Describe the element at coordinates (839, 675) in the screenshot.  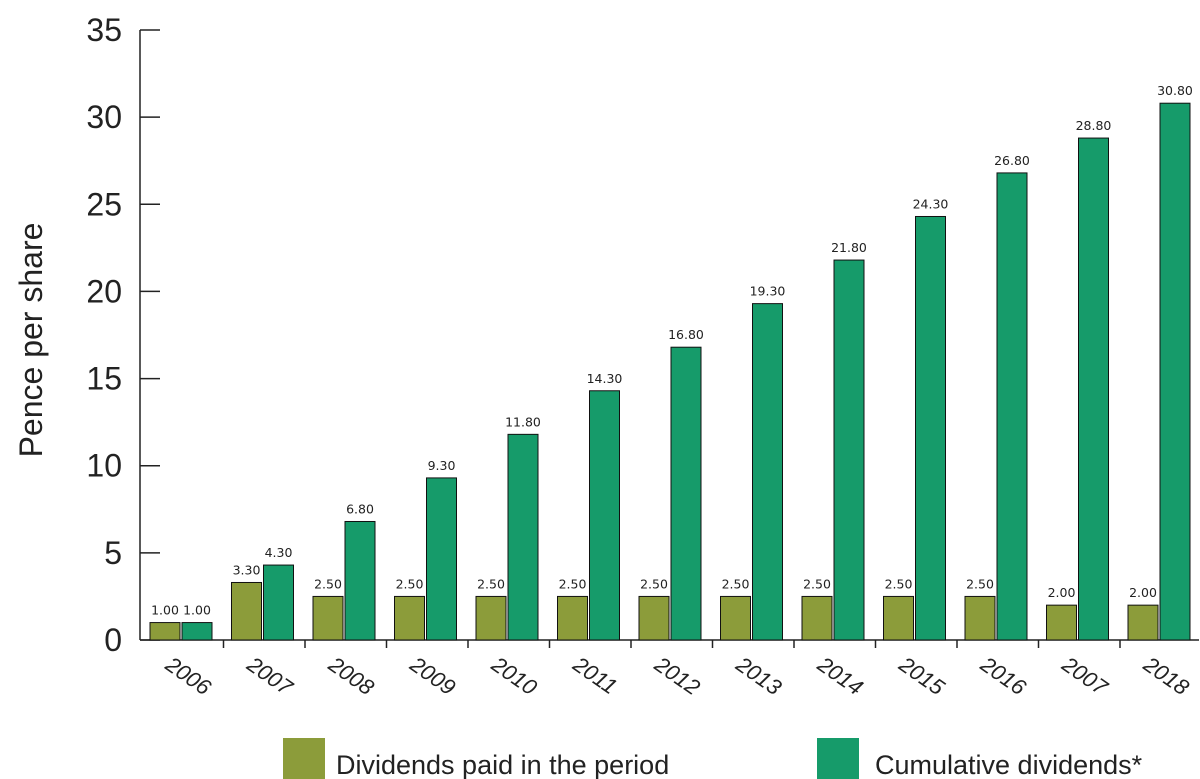
I see `x-tick-label: 2014` at that location.